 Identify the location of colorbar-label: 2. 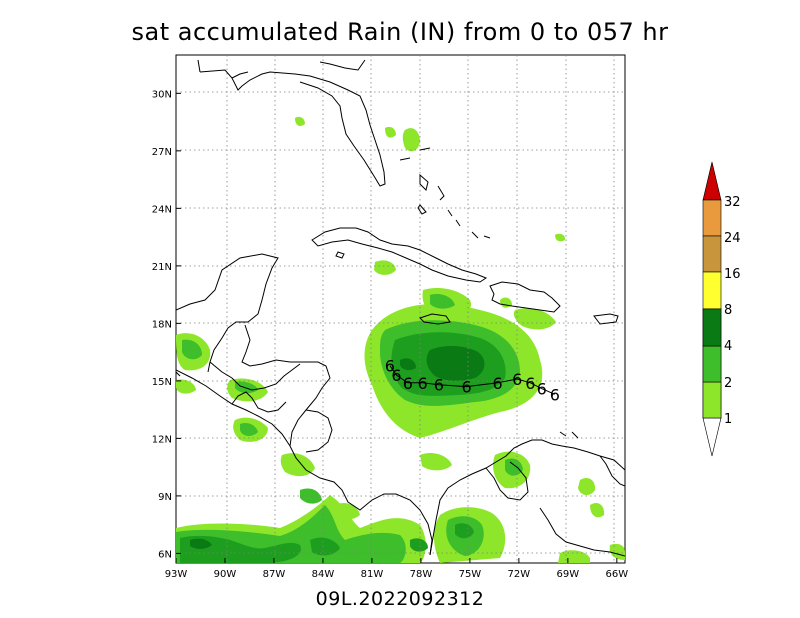
(728, 383).